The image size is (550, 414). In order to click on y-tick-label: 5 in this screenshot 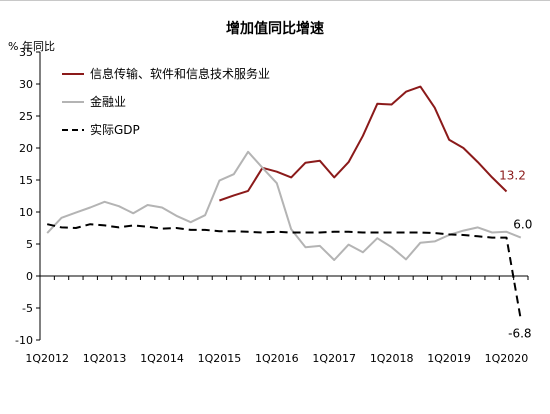, I will do `click(29, 244)`.